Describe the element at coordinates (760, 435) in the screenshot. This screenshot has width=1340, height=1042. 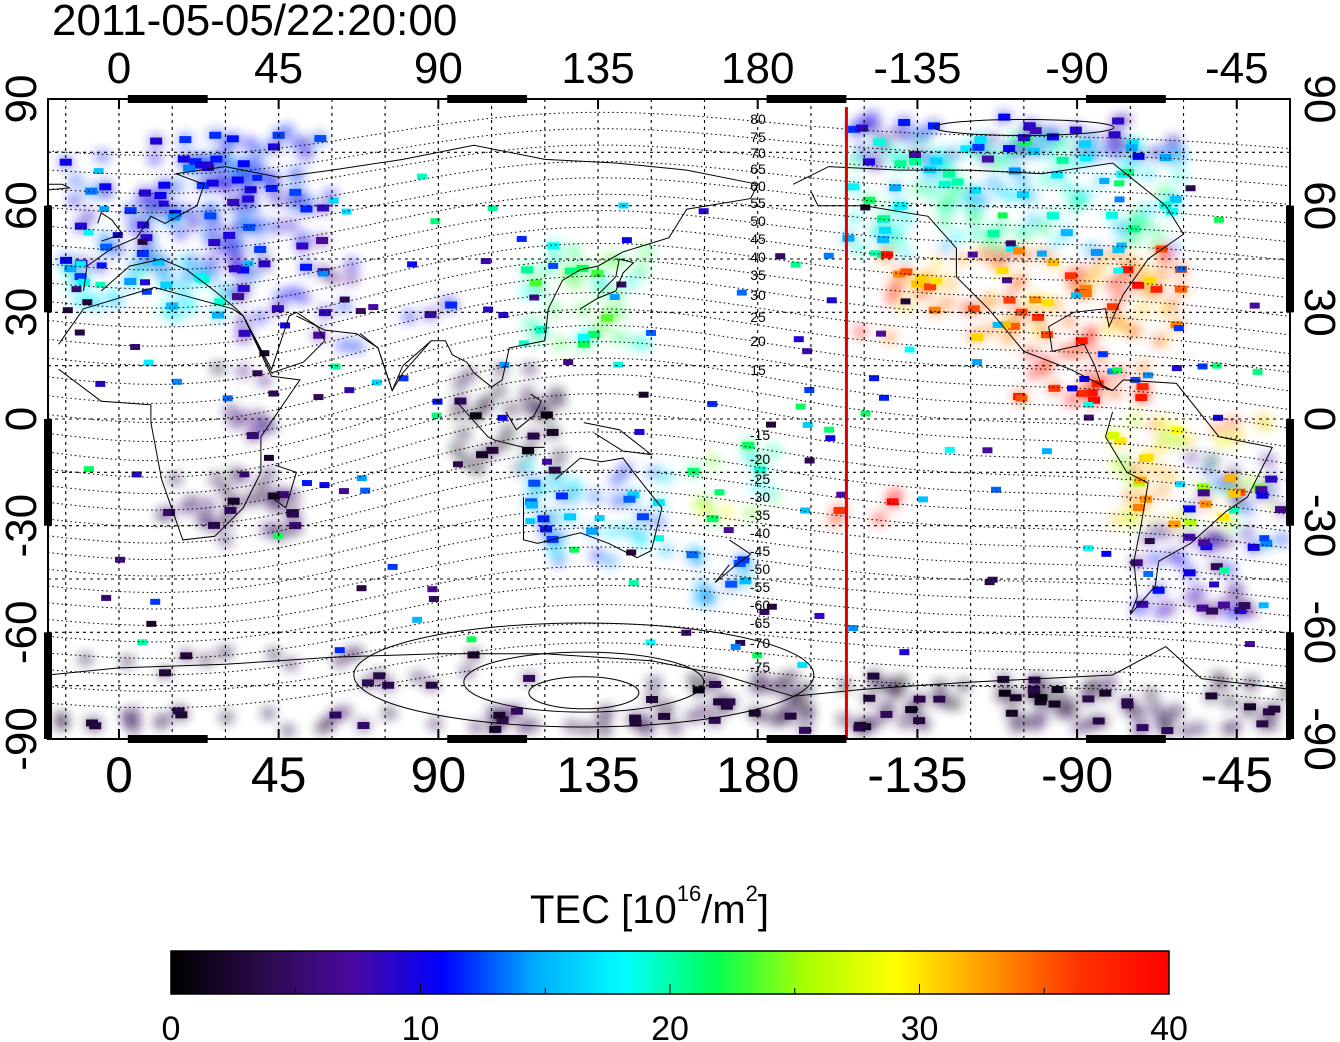
I see `contour-label: -15` at that location.